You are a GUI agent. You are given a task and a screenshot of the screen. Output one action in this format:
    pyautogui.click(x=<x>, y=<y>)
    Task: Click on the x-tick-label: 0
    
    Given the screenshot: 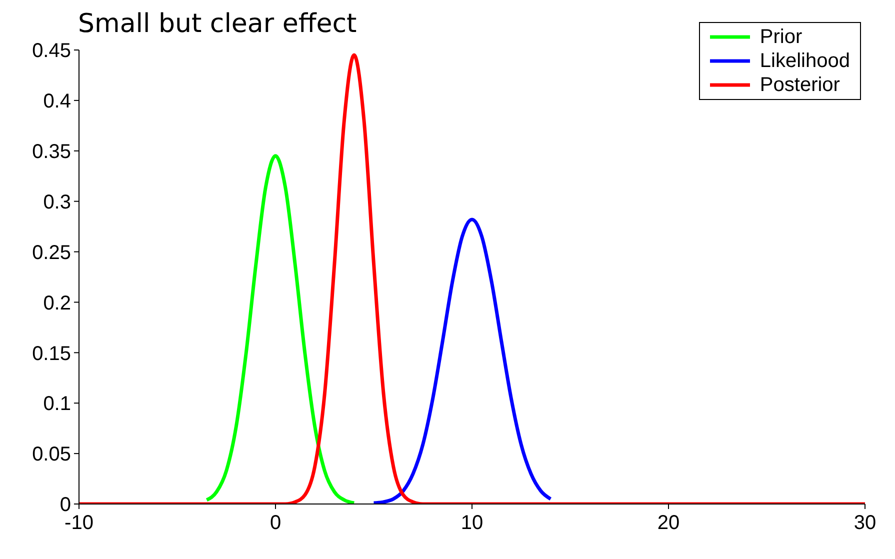 What is the action you would take?
    pyautogui.click(x=276, y=523)
    